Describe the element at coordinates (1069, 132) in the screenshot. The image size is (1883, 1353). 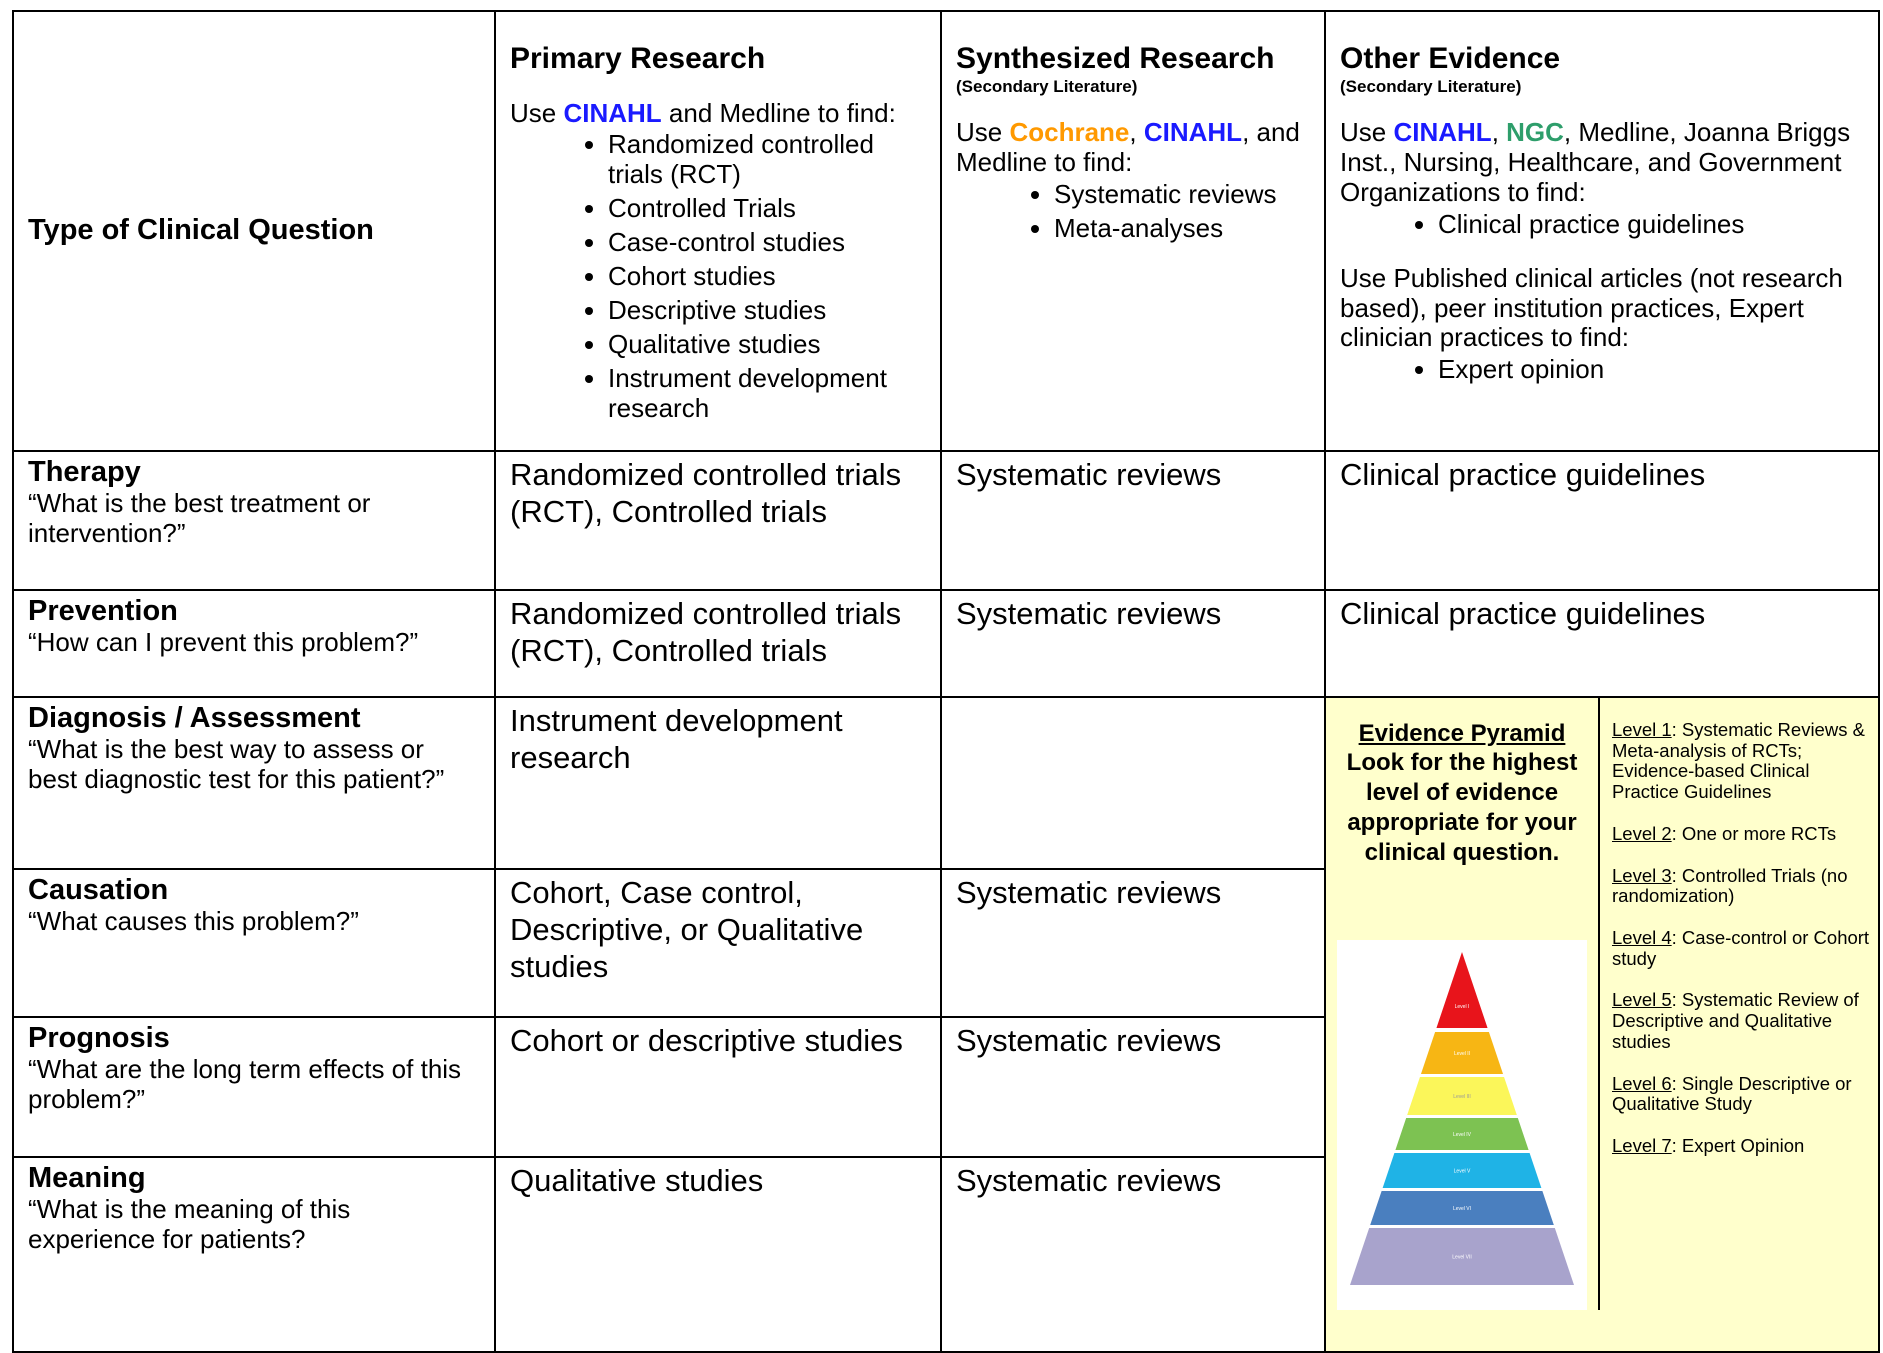
I see `intro-segment: Cochrane` at that location.